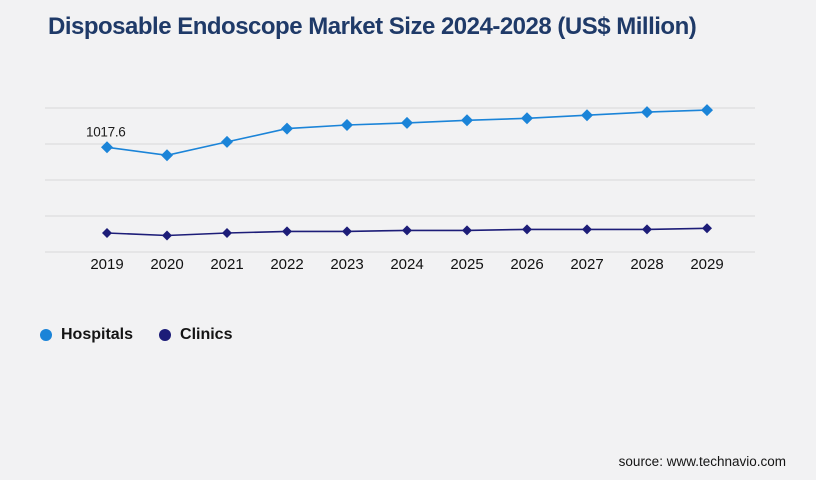  Describe the element at coordinates (407, 122) in the screenshot. I see `data-point-hospitals-2024` at that location.